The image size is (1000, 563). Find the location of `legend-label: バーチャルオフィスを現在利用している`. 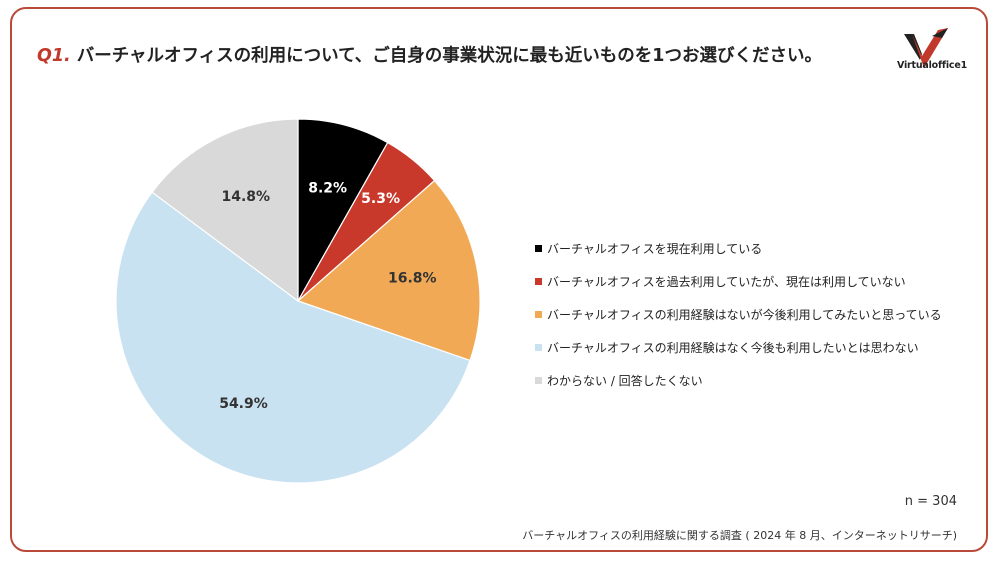

legend-label: バーチャルオフィスを現在利用している is located at coordinates (655, 249).